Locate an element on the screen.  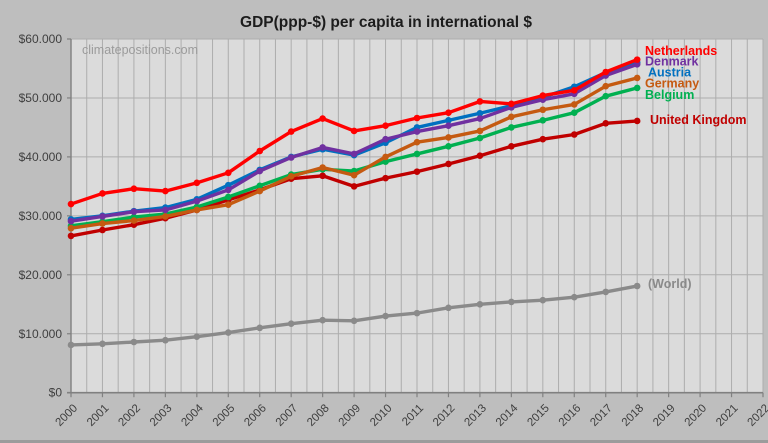
chart-title: GDP(ppp-$) per capita in international $ is located at coordinates (386, 22).